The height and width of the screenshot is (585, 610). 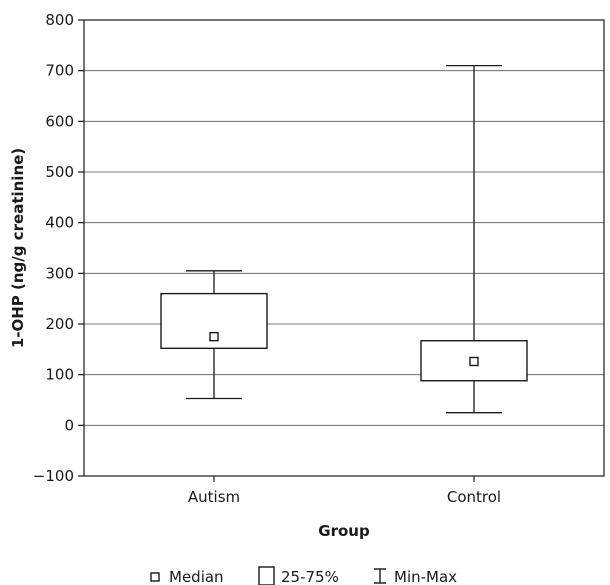 I want to click on legend-whisker-symbol, so click(x=380, y=576).